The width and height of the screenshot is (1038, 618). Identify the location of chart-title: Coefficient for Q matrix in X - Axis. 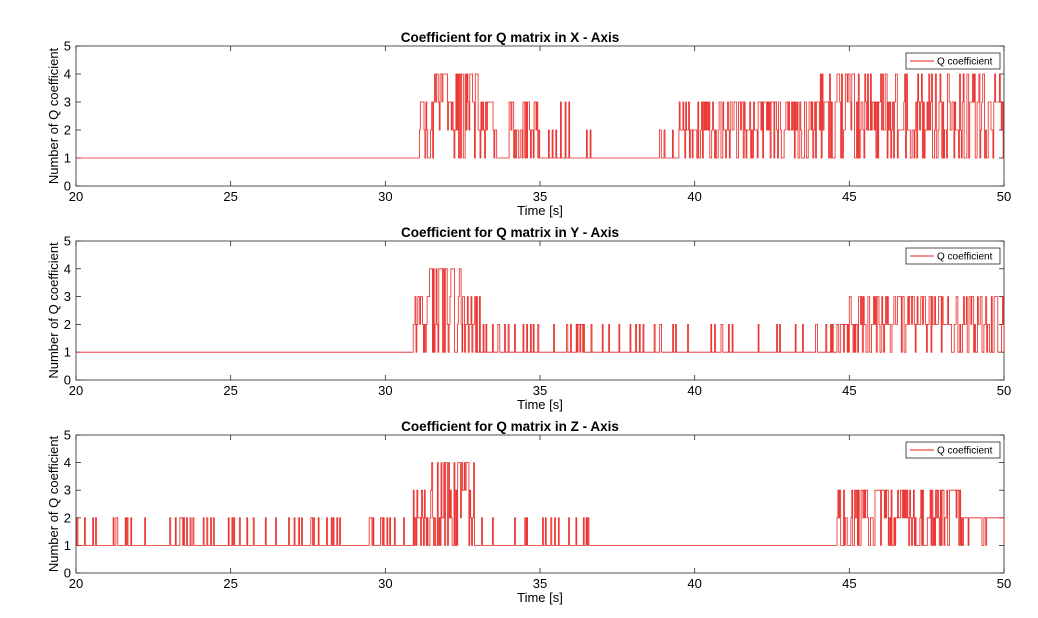
(510, 37).